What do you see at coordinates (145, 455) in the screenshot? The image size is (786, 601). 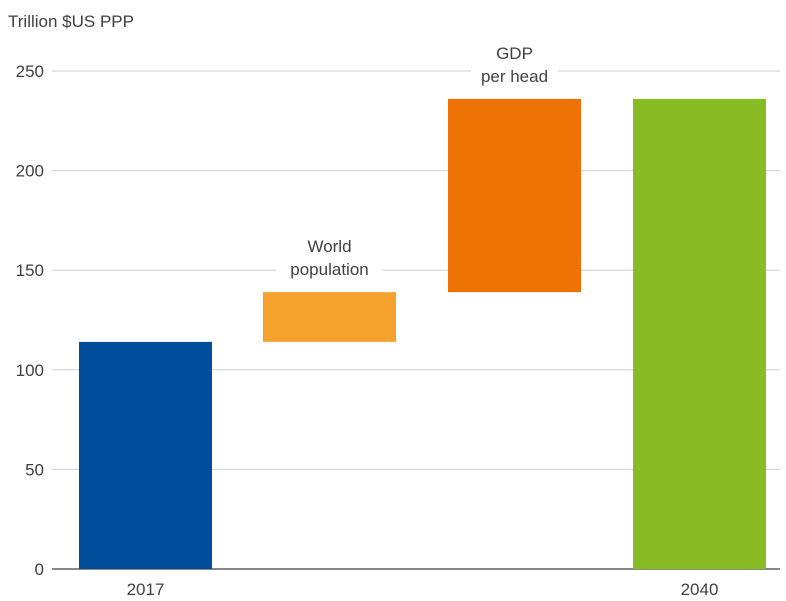 I see `bar-2017` at bounding box center [145, 455].